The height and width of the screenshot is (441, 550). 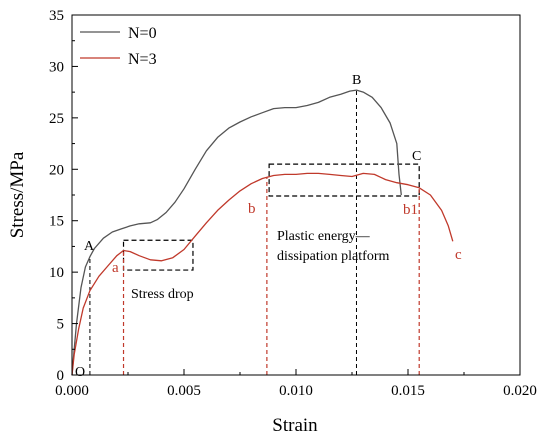 What do you see at coordinates (80, 372) in the screenshot?
I see `label-O: O` at bounding box center [80, 372].